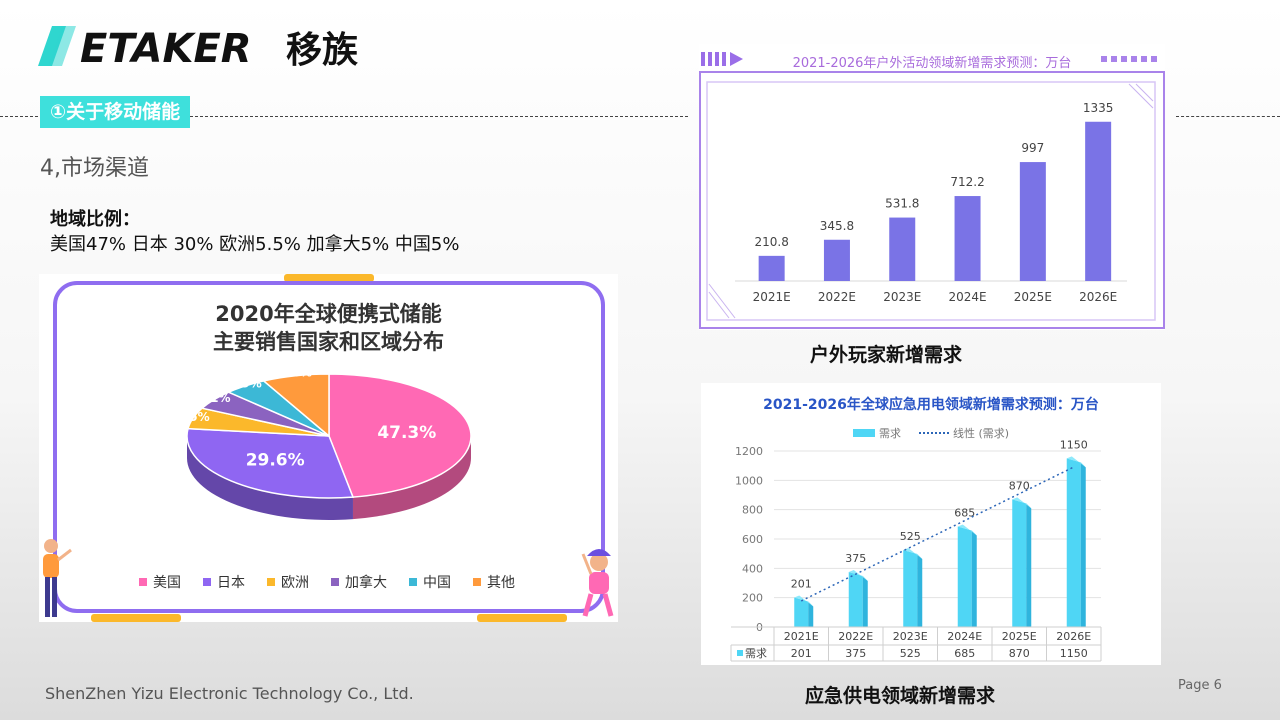 The image size is (1280, 720). Describe the element at coordinates (1098, 108) in the screenshot. I see `outdoor-value-label: 1335` at that location.